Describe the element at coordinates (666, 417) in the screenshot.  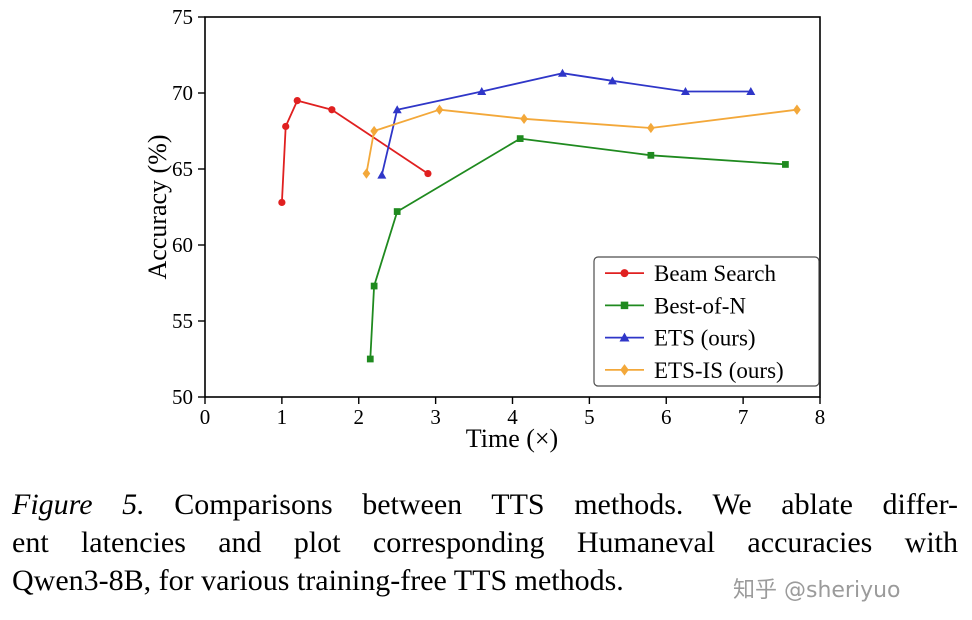
I see `x-tick-label: 6` at that location.